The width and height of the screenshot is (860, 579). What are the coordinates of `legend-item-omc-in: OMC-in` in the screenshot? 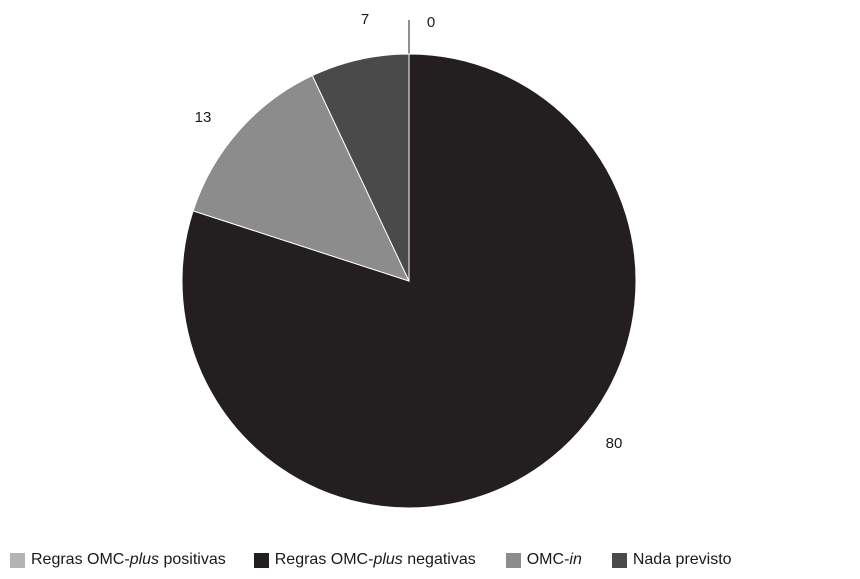 It's located at (543, 560).